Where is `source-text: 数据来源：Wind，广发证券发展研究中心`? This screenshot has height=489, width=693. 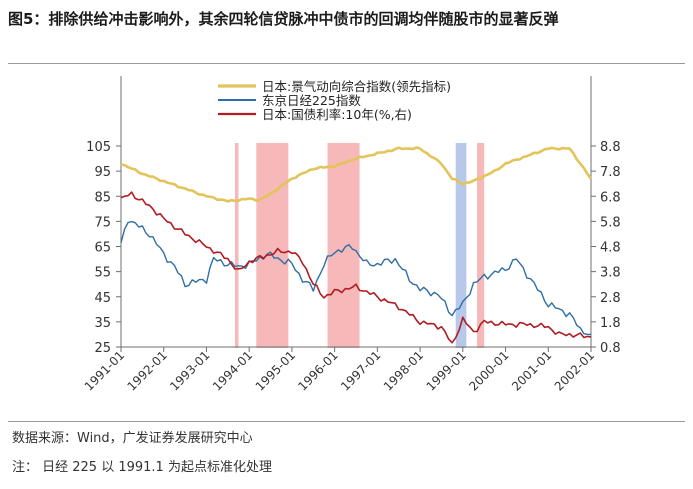 source-text: 数据来源：Wind，广发证券发展研究中心 is located at coordinates (132, 438).